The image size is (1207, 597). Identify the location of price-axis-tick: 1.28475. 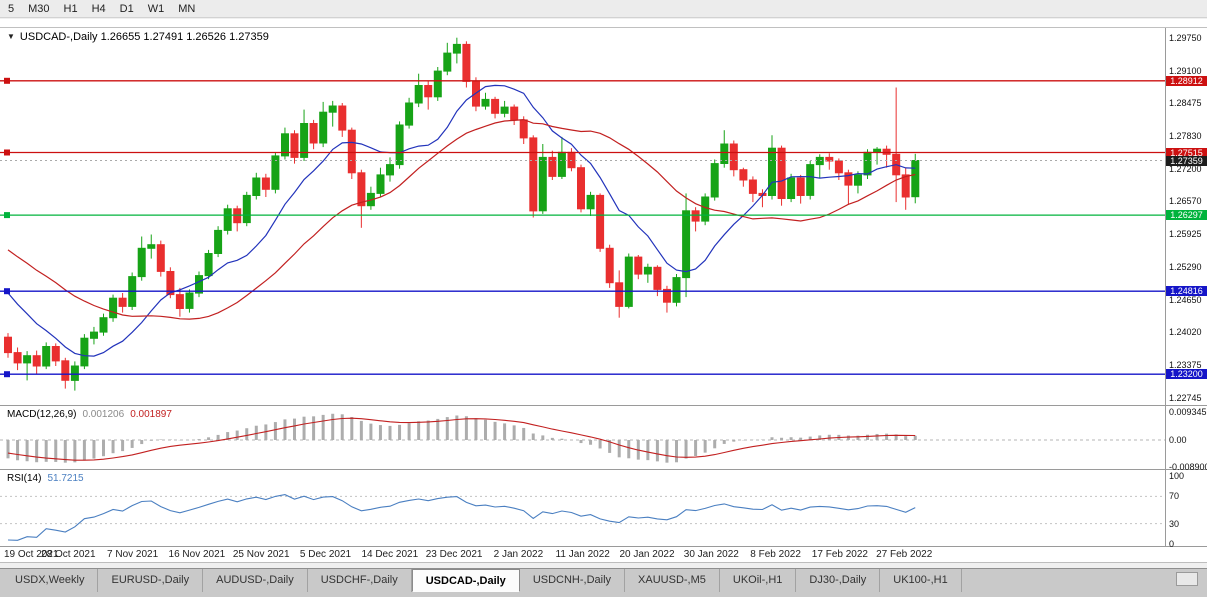
(1185, 103).